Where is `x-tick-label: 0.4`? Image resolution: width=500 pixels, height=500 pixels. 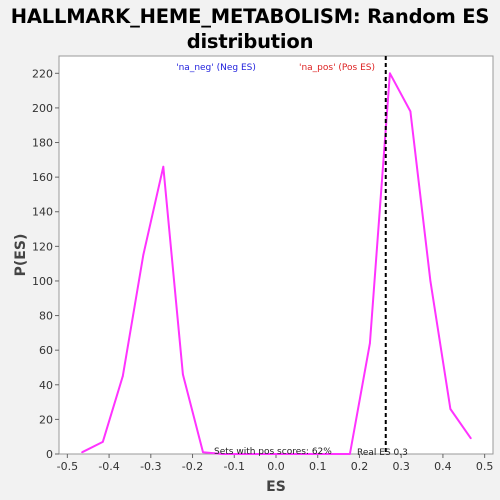 x-tick-label: 0.4 is located at coordinates (443, 466).